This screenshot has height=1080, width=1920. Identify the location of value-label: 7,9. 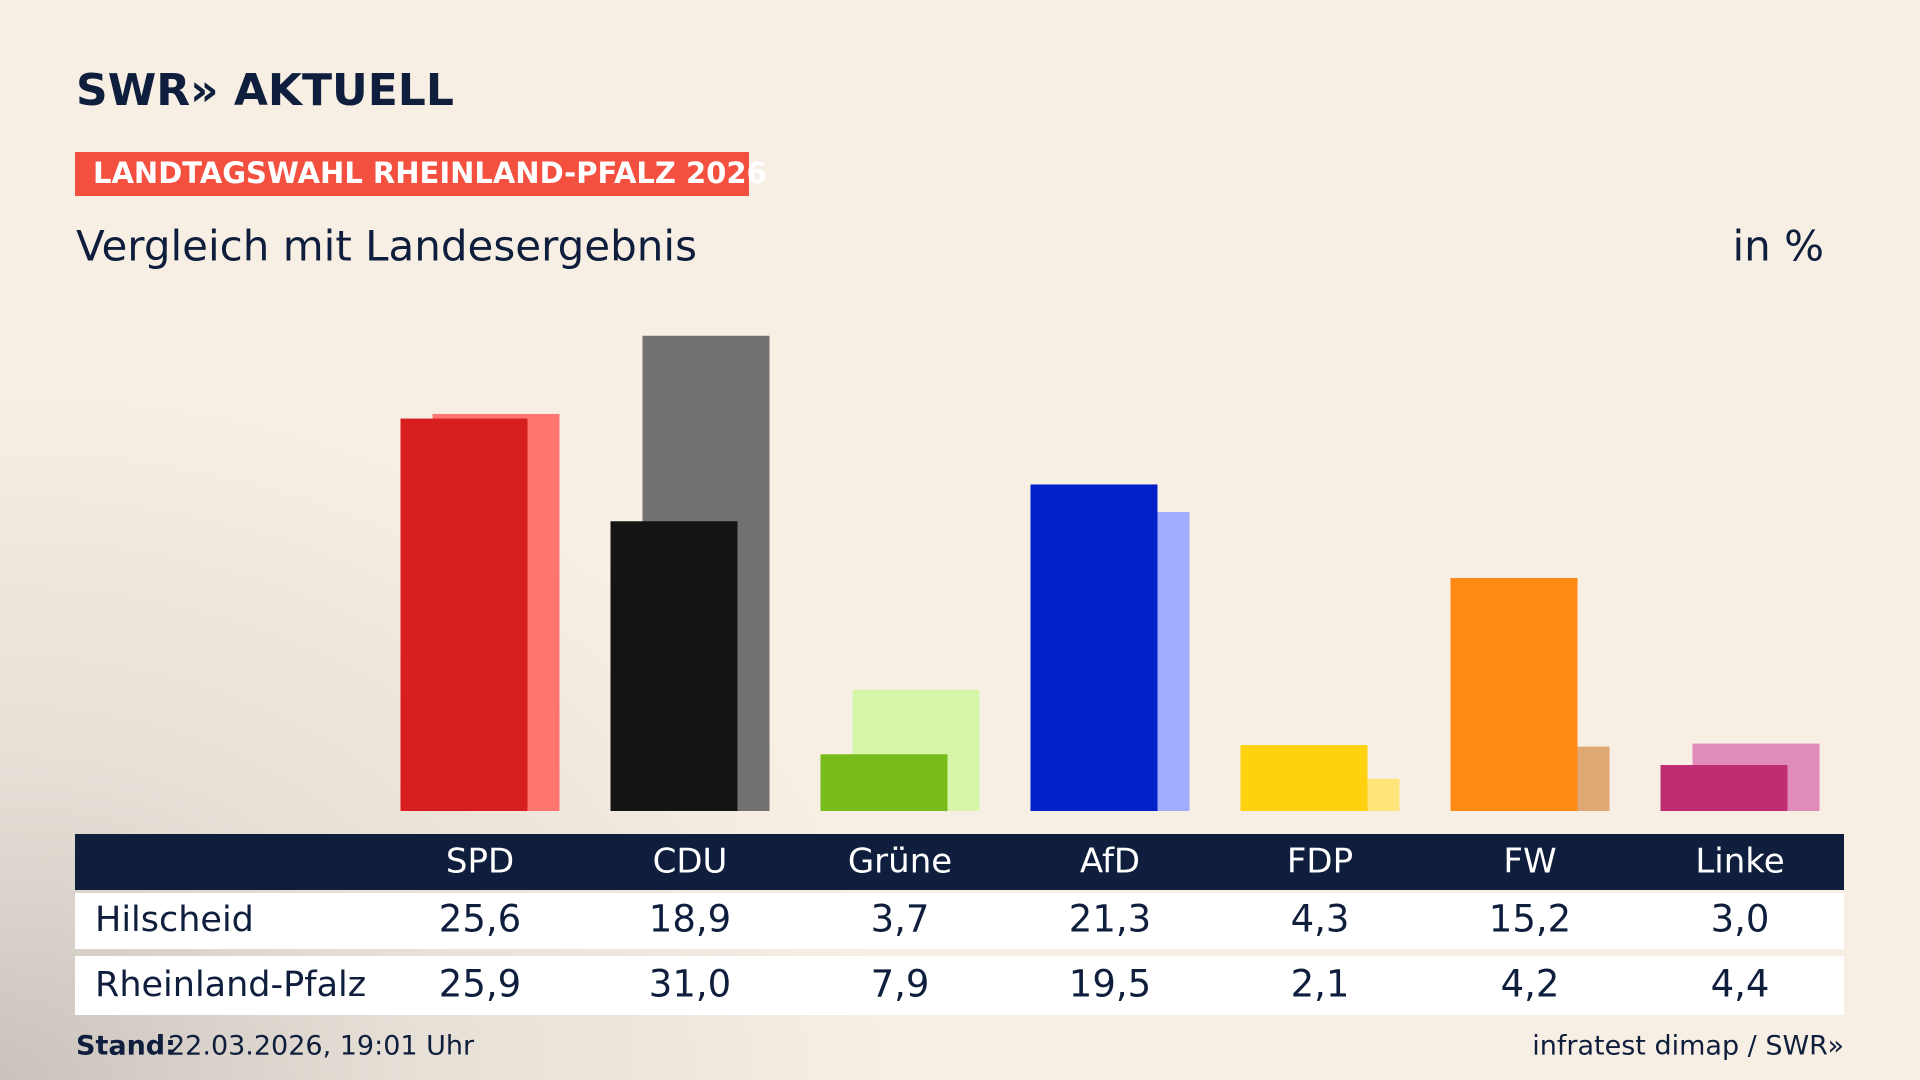
(900, 984).